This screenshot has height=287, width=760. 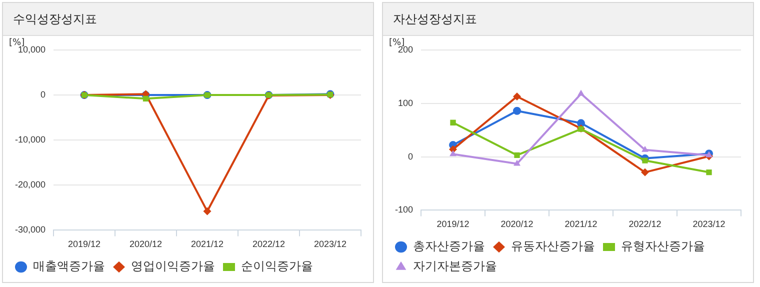 What do you see at coordinates (663, 246) in the screenshot?
I see `legend-label: 유형자산증가율` at bounding box center [663, 246].